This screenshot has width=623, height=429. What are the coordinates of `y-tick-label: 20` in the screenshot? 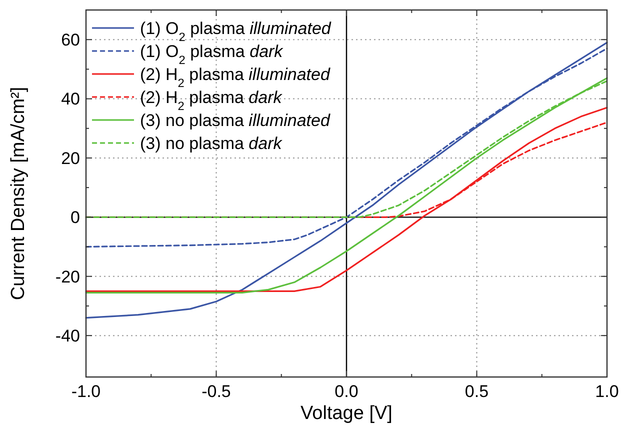 It's located at (70, 158).